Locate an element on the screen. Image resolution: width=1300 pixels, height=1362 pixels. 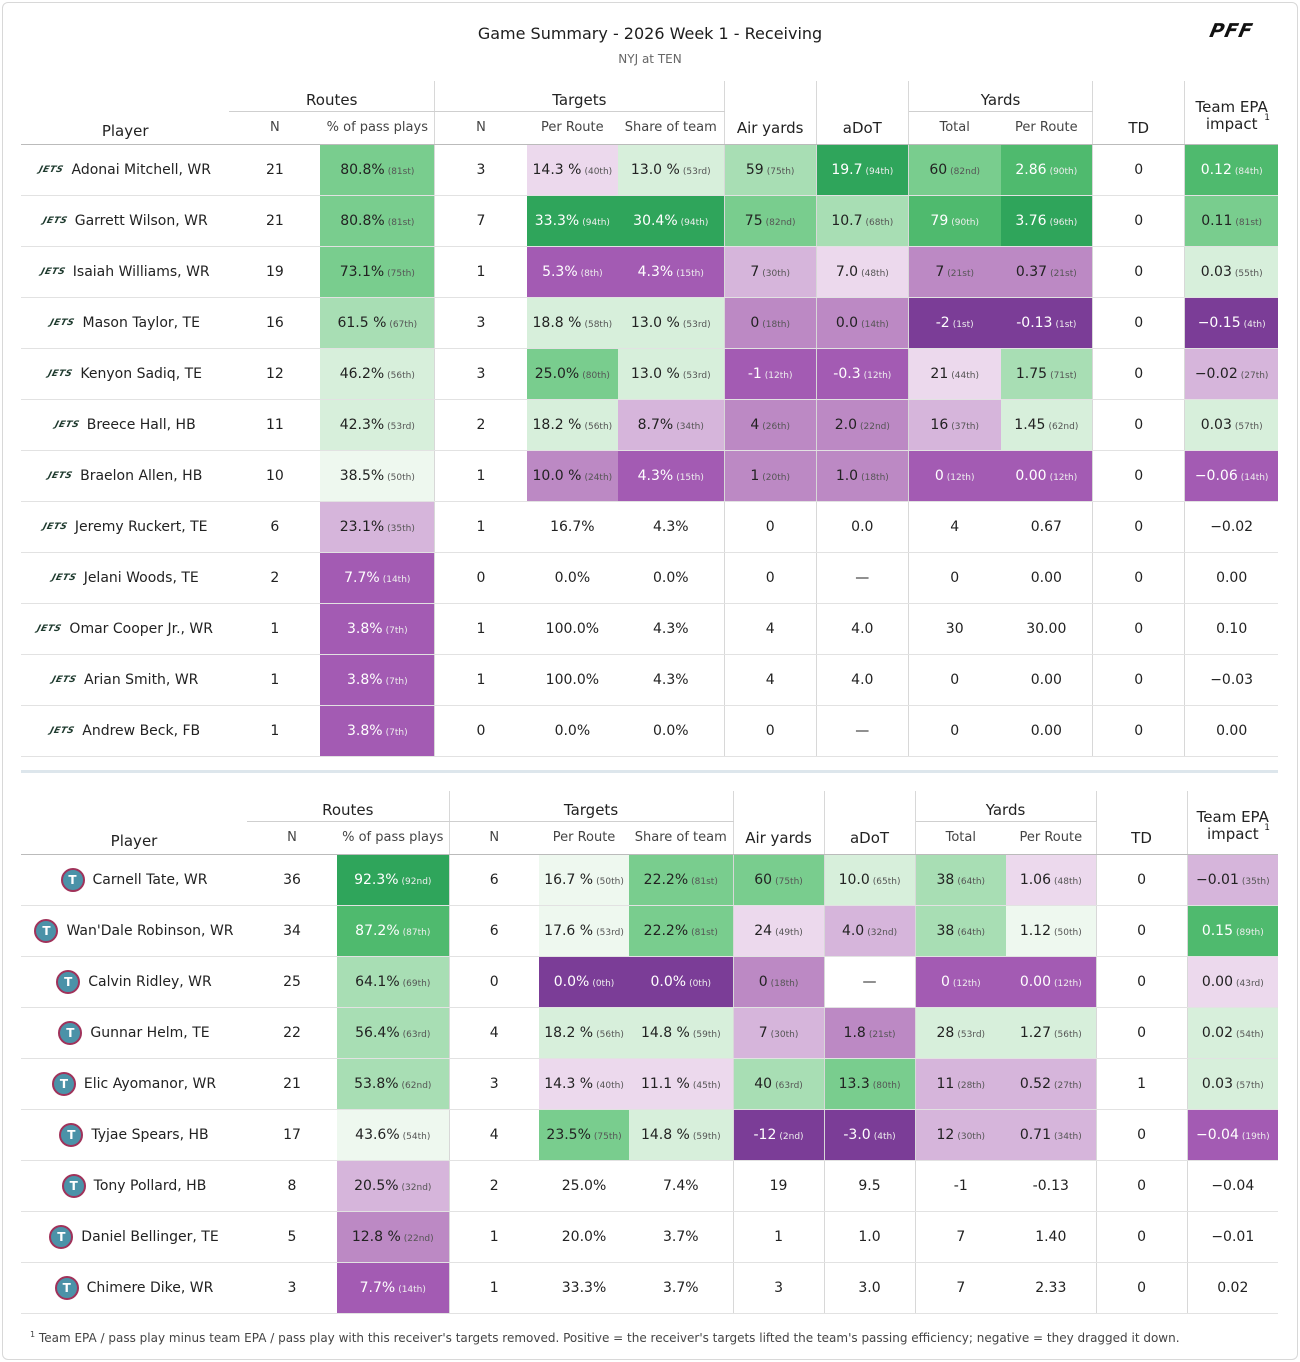
cell-value: 60 is located at coordinates (938, 170).